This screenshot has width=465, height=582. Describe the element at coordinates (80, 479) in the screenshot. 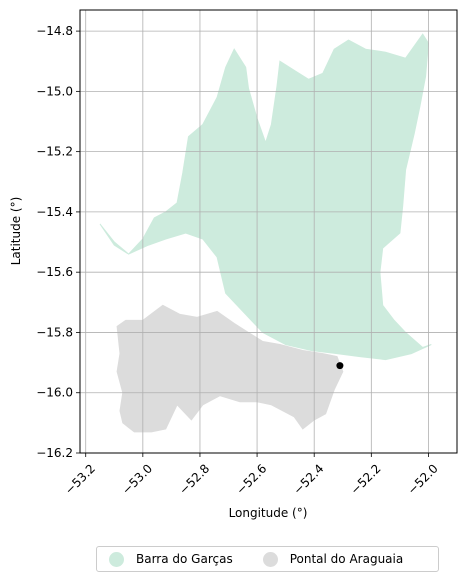

I see `x-tick-label: −53.2` at that location.